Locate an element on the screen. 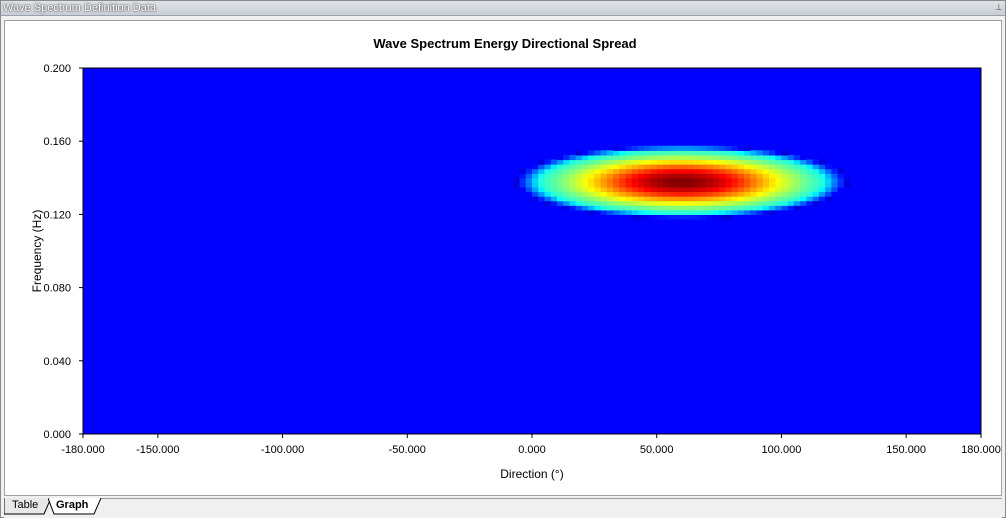 The image size is (1006, 518). x-tick-label: -100.000 is located at coordinates (282, 450).